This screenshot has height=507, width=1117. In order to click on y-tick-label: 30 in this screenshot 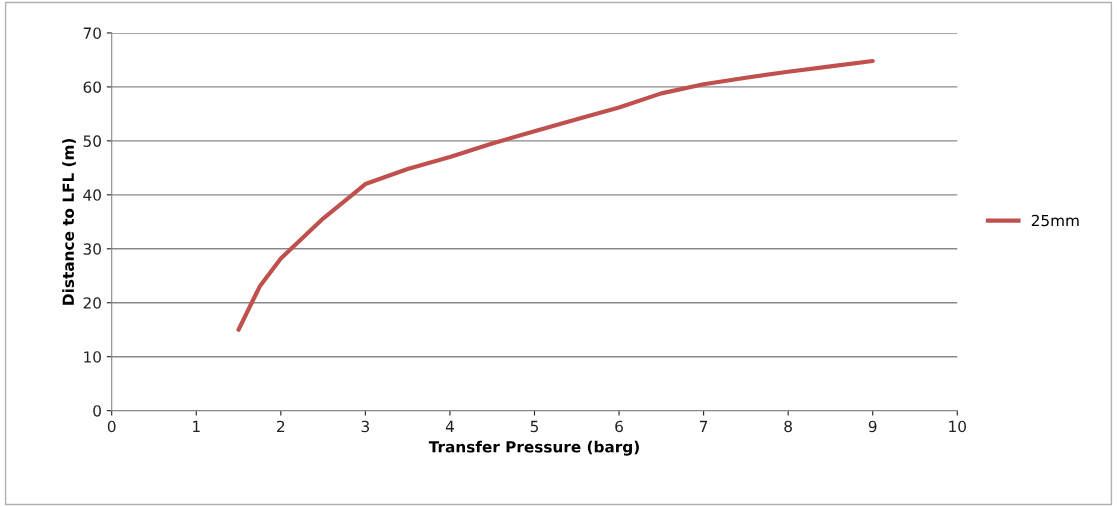, I will do `click(92, 249)`.